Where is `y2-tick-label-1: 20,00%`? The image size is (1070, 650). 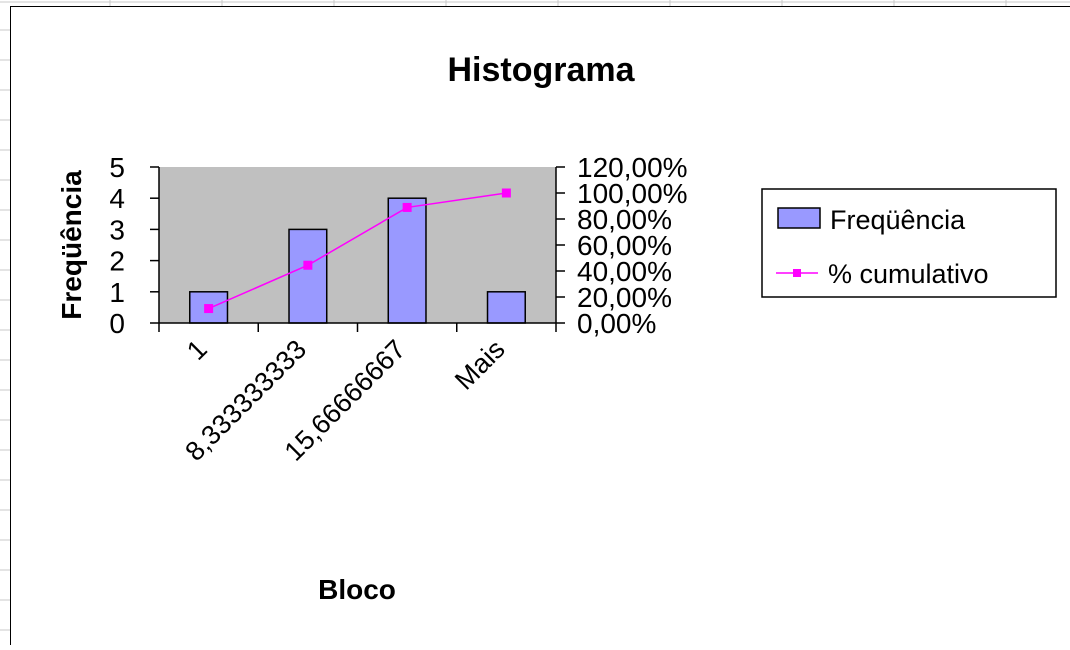
y2-tick-label-1: 20,00% is located at coordinates (624, 297).